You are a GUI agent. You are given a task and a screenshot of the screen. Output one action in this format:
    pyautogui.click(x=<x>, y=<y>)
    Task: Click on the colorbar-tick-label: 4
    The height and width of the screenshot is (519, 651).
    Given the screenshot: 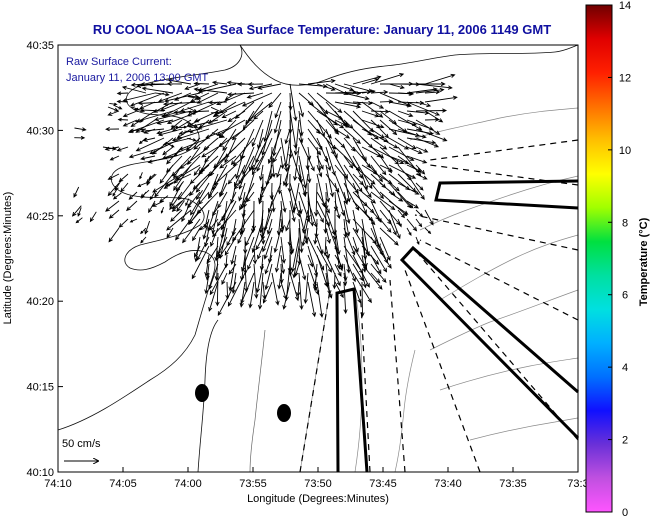 What is the action you would take?
    pyautogui.click(x=625, y=368)
    